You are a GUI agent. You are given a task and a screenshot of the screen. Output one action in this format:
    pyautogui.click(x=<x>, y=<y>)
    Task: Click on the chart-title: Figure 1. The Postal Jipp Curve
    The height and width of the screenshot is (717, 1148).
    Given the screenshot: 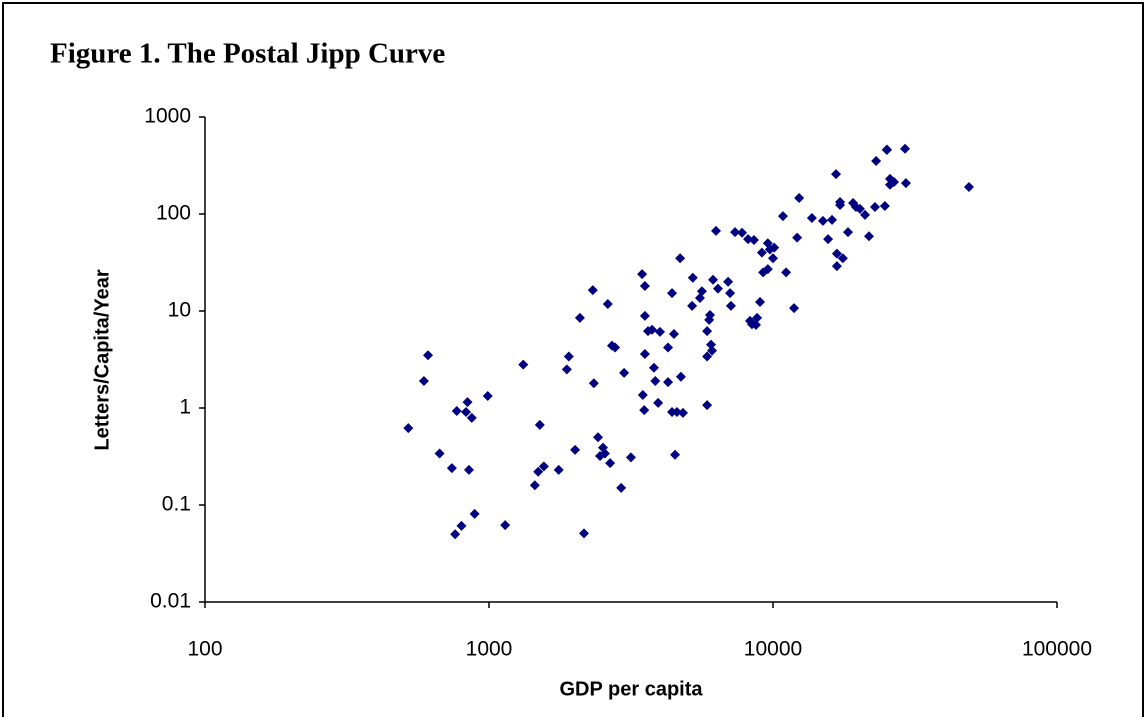 What is the action you would take?
    pyautogui.click(x=247, y=54)
    